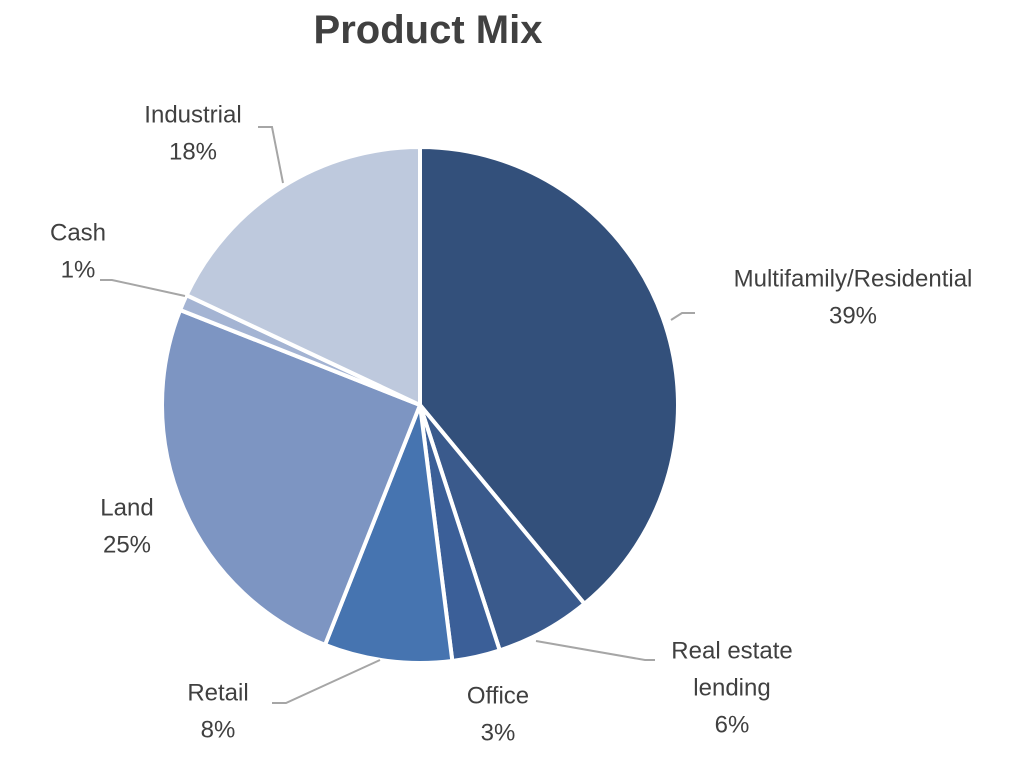  What do you see at coordinates (428, 30) in the screenshot?
I see `chart-title: Product Mix` at bounding box center [428, 30].